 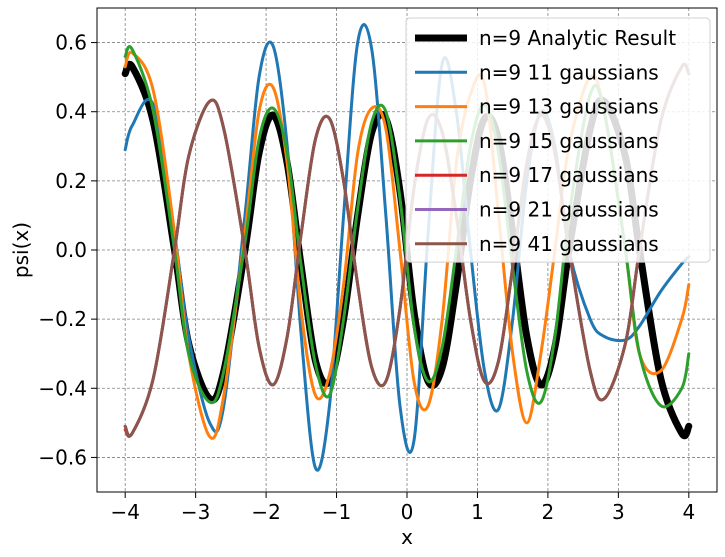 I want to click on legend-label: n=9 13 gaussians, so click(x=569, y=107).